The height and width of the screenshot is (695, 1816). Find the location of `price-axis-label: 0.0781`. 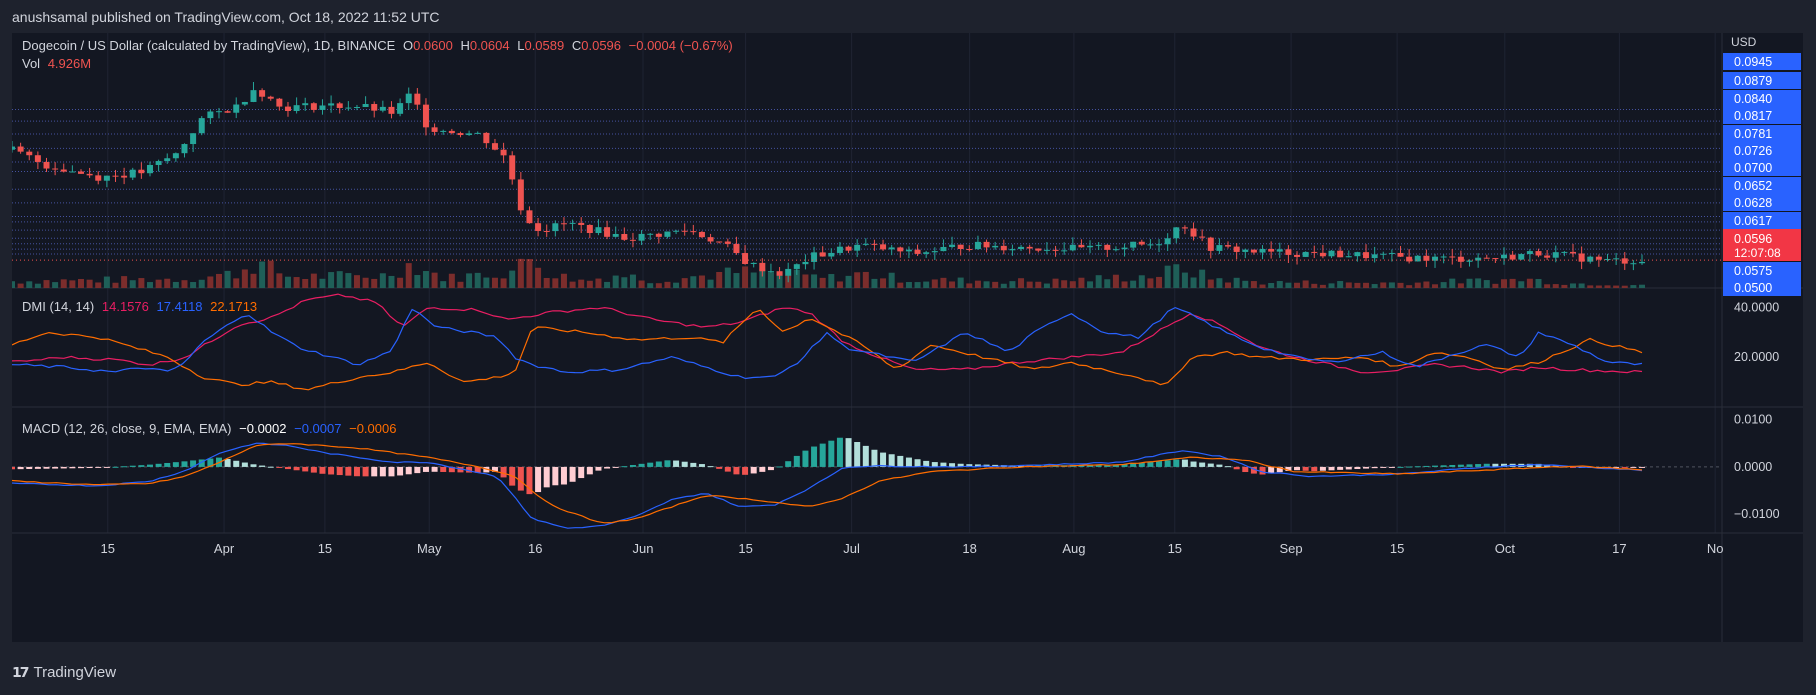

price-axis-label: 0.0781 is located at coordinates (1753, 134).